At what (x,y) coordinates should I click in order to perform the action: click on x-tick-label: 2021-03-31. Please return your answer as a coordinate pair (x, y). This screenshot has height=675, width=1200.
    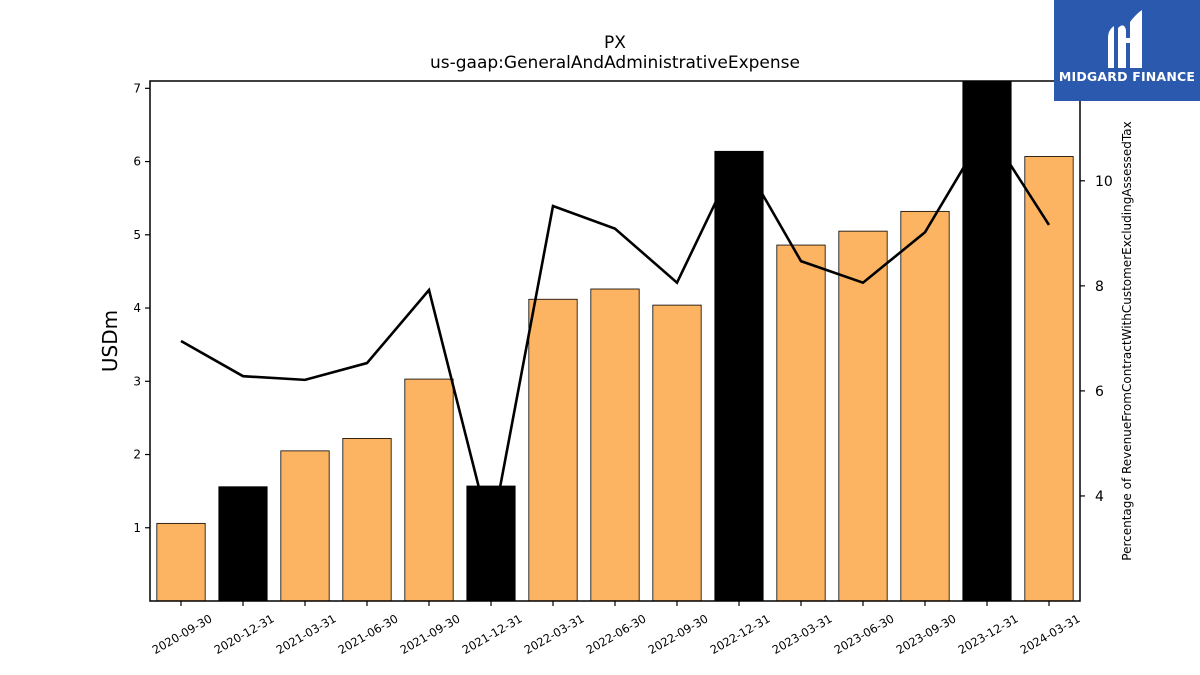
    Looking at the image, I should click on (306, 634).